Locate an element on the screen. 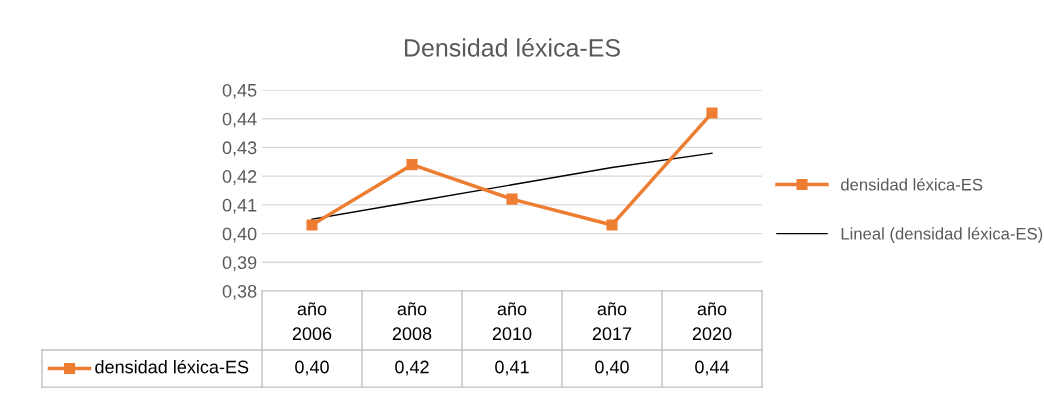 The width and height of the screenshot is (1044, 401). legend-label: densidad léxica-ES is located at coordinates (912, 184).